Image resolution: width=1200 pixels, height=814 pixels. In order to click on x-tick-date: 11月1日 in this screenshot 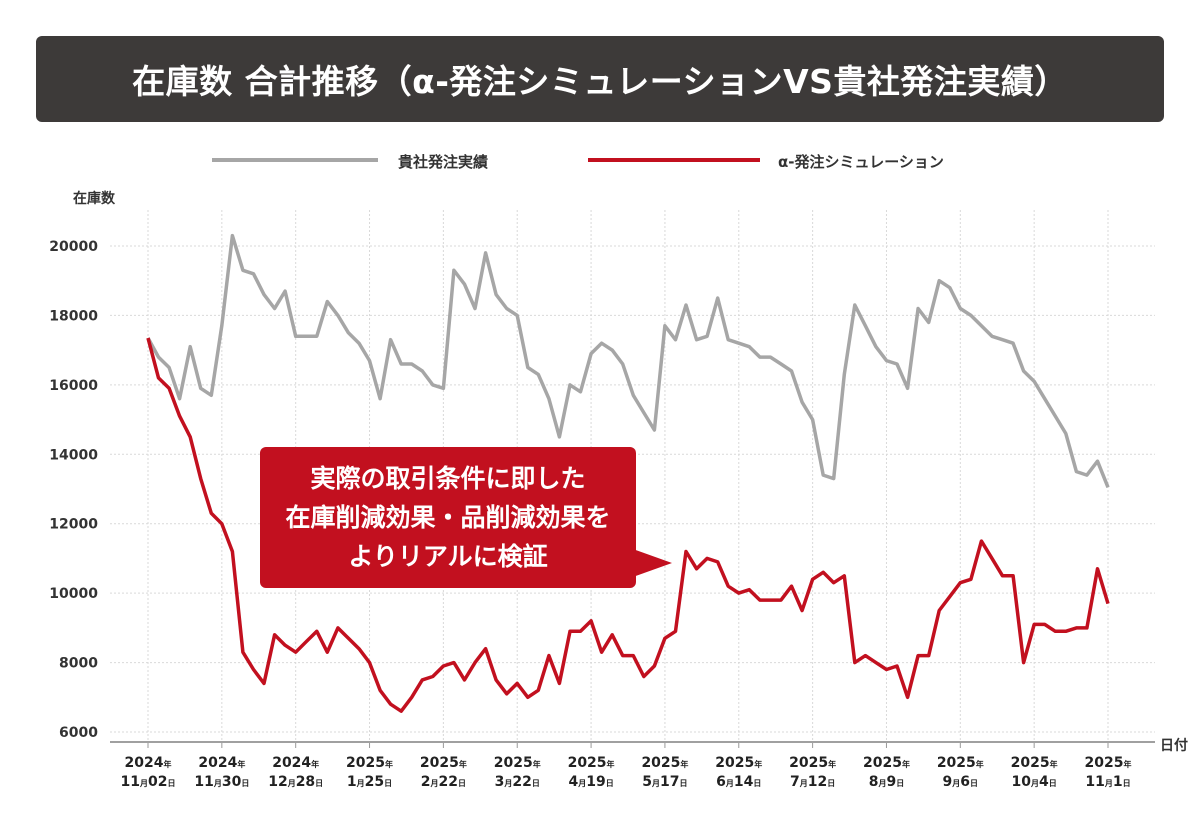, I will do `click(1107, 782)`.